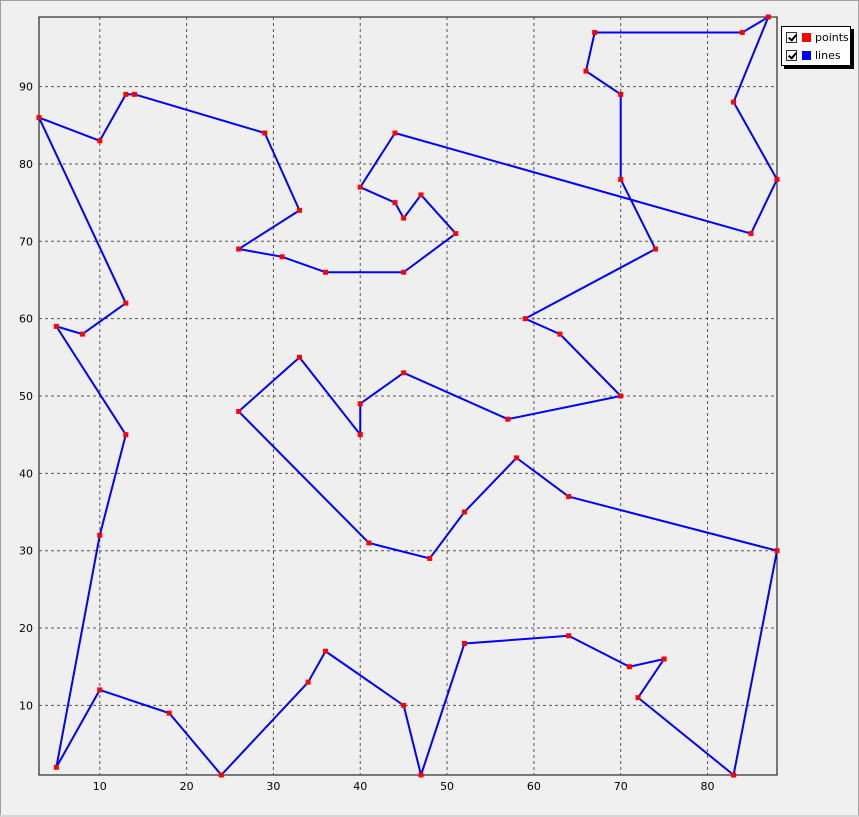 This screenshot has height=817, width=859. What do you see at coordinates (813, 55) in the screenshot?
I see `legend-item-lines: lines` at bounding box center [813, 55].